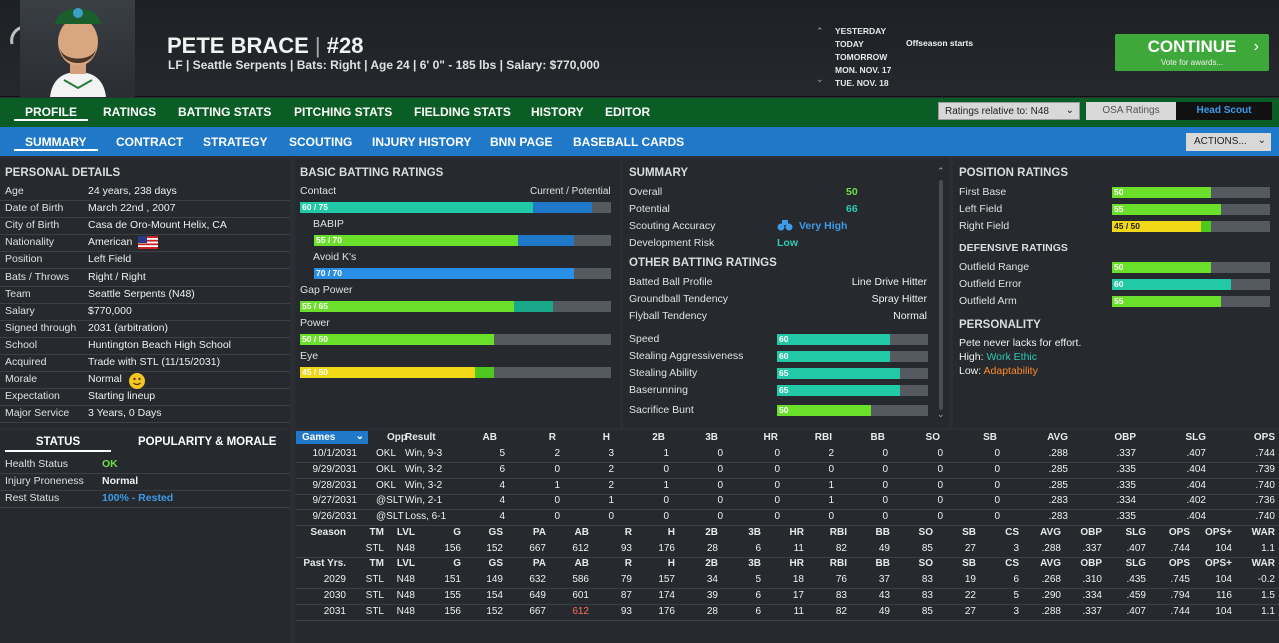  What do you see at coordinates (150, 142) in the screenshot?
I see `tab-contract: CONTRACT` at bounding box center [150, 142].